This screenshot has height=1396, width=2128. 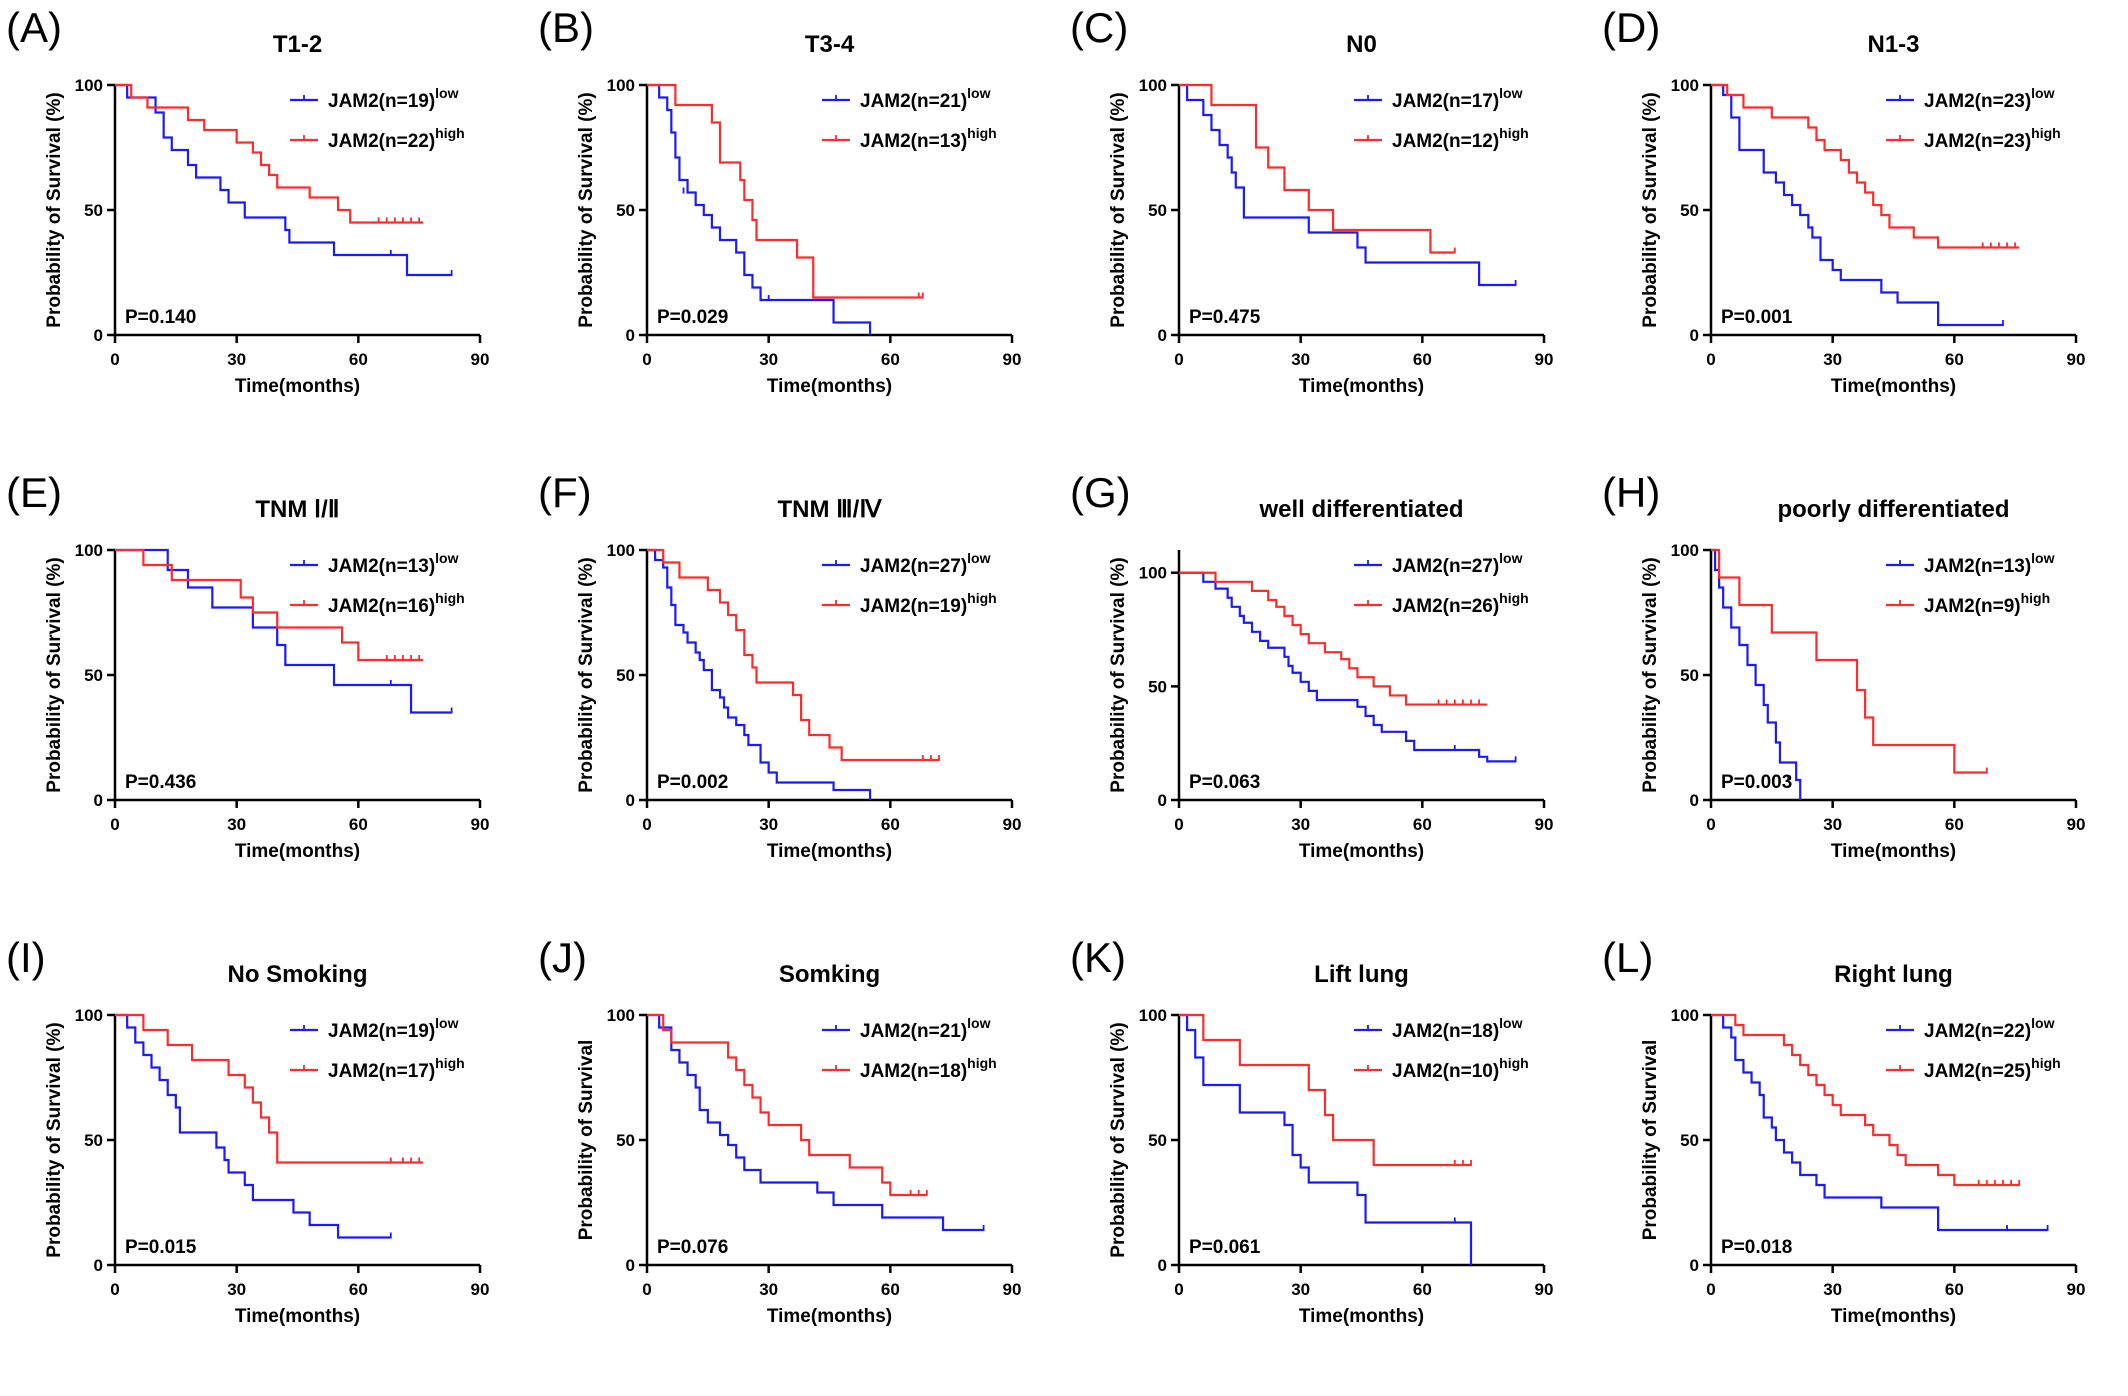 What do you see at coordinates (1445, 1071) in the screenshot?
I see `legend-name: JAM2(n=10)` at bounding box center [1445, 1071].